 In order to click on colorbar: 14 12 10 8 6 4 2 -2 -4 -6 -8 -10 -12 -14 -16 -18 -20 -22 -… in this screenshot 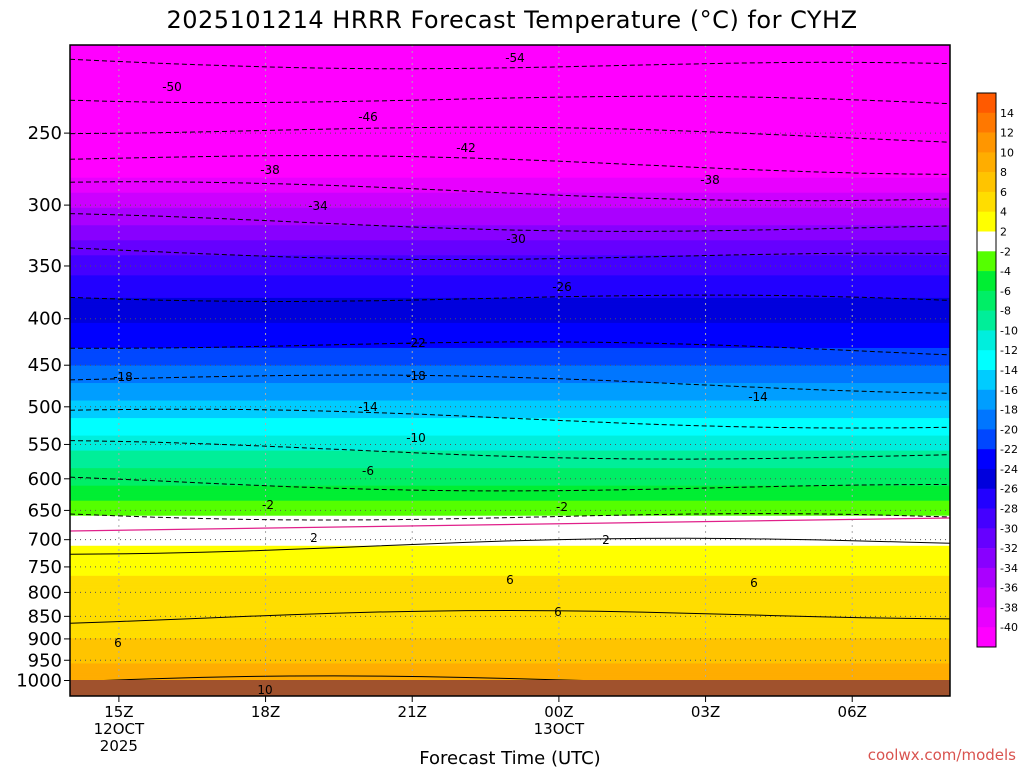, I will do `click(997, 370)`.